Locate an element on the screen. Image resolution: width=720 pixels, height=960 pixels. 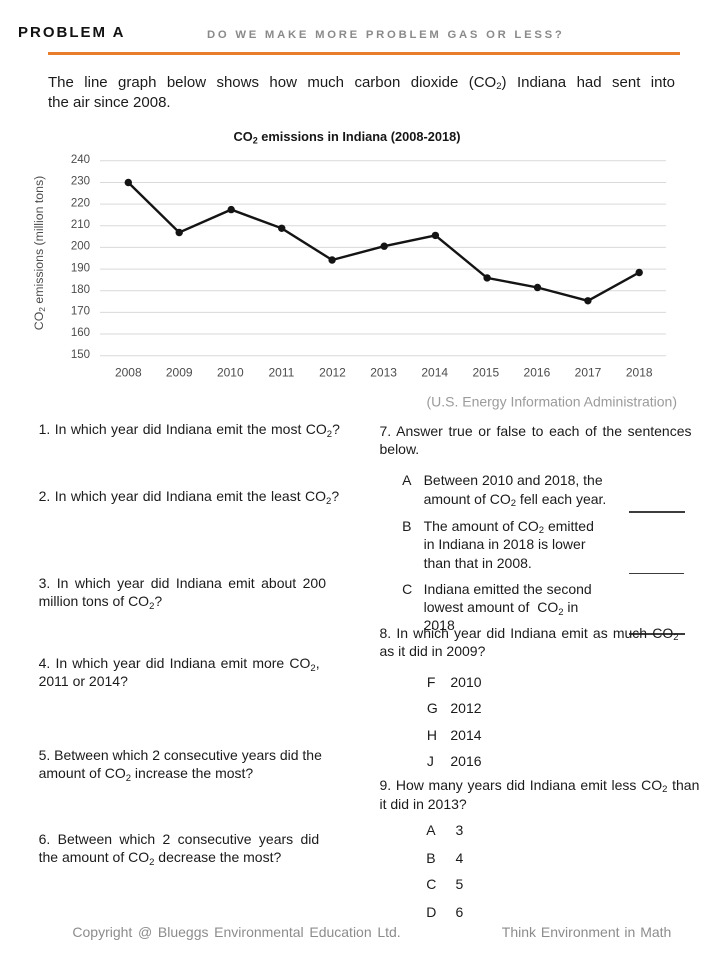
svg-text: 2015 is located at coordinates (485, 373).